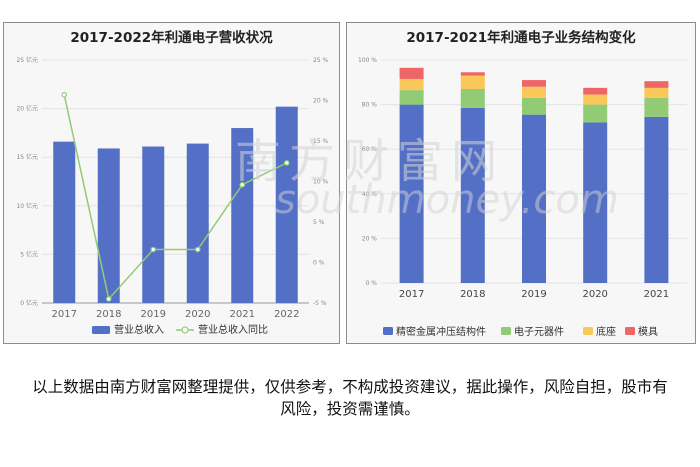 This screenshot has height=467, width=700. Describe the element at coordinates (185, 330) in the screenshot. I see `legend-swatch-yoy-marker` at that location.